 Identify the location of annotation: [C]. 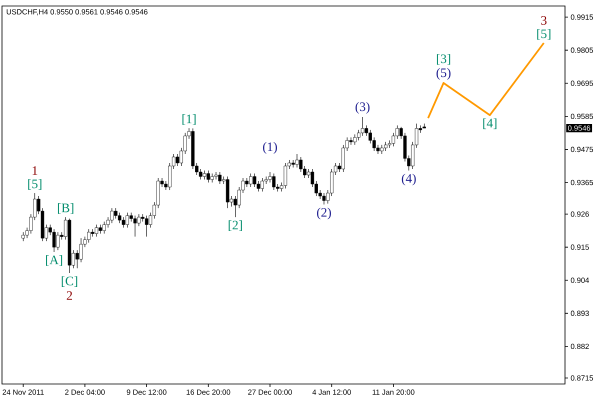
(70, 281).